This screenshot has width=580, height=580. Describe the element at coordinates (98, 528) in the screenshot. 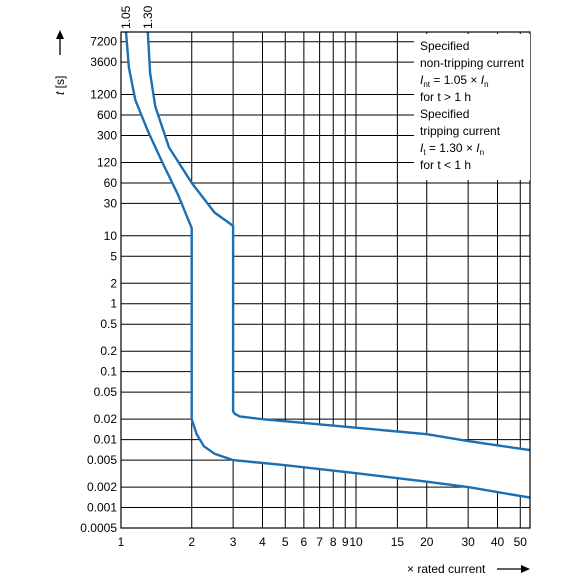

I see `y-tick-label: 0.0005` at that location.